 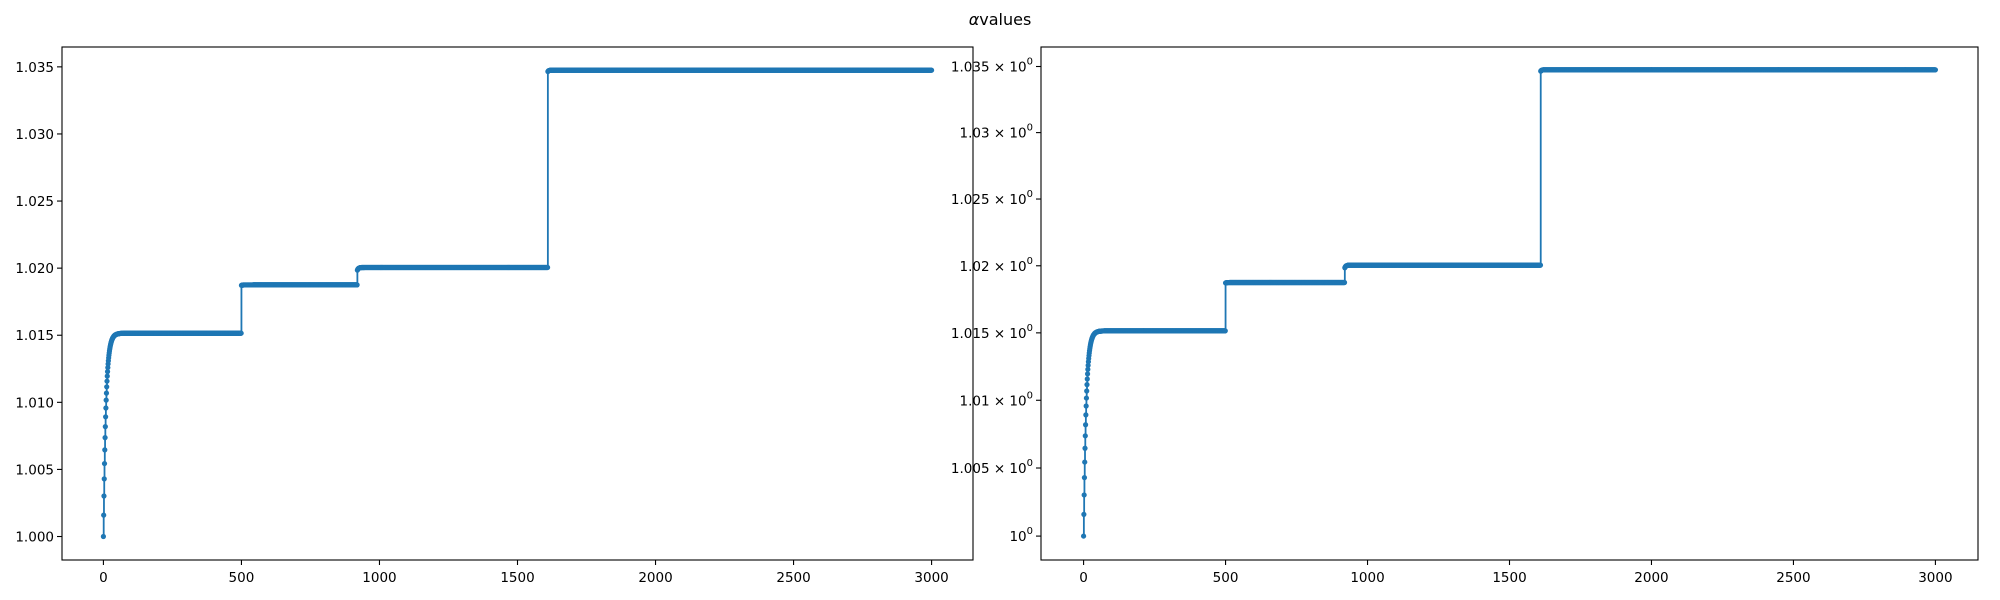 I want to click on y-tick-label-base: 1.035, so click(x=34, y=68).